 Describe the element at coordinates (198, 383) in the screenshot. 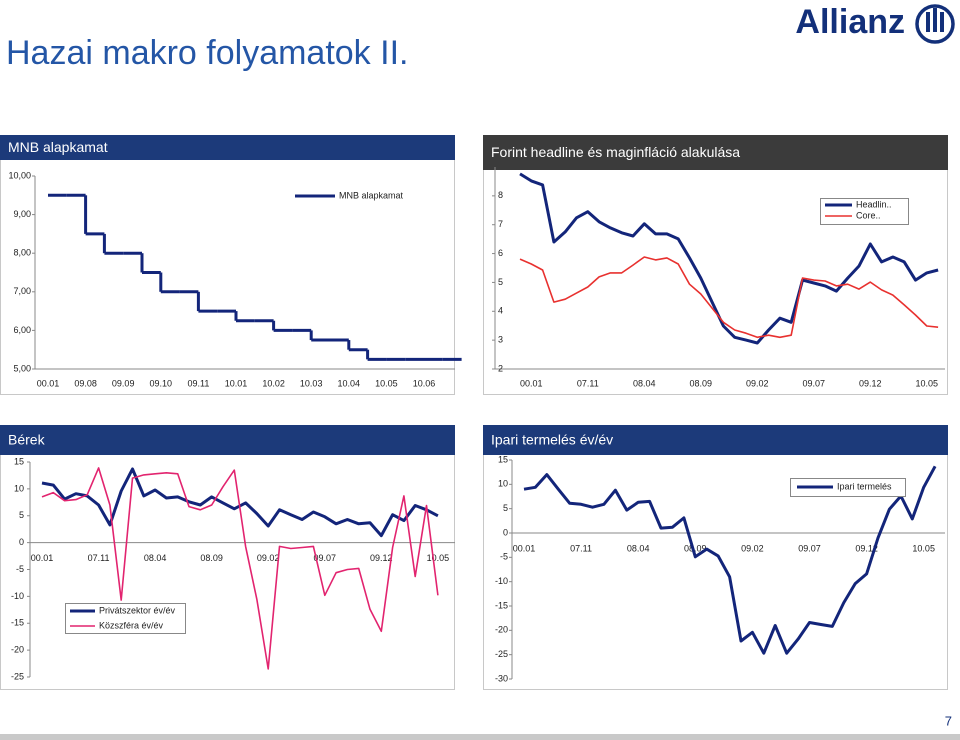

I see `x-tick-label: 09.11` at that location.